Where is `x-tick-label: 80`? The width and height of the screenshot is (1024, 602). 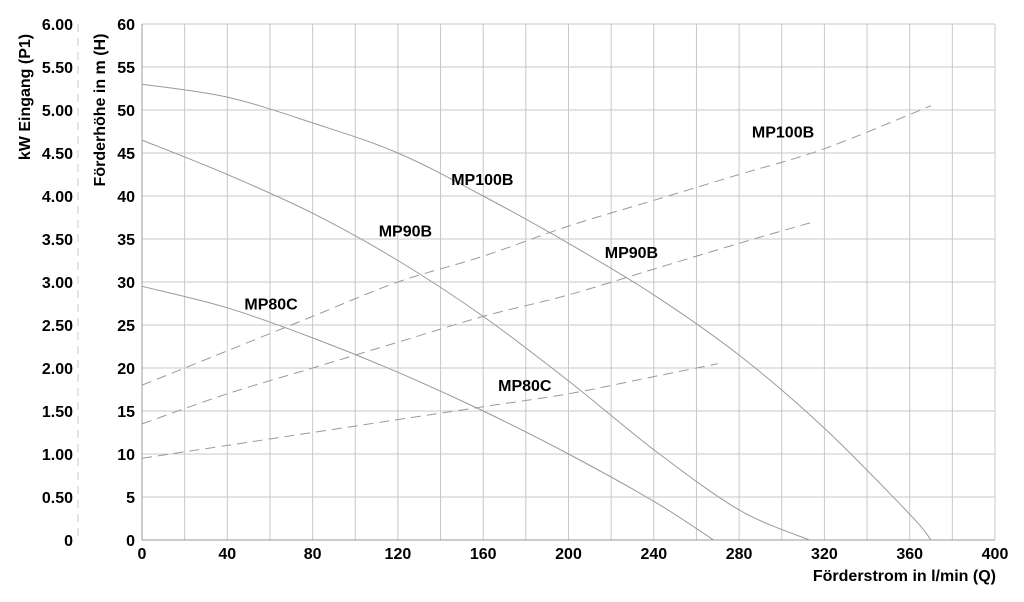
x-tick-label: 80 is located at coordinates (313, 554).